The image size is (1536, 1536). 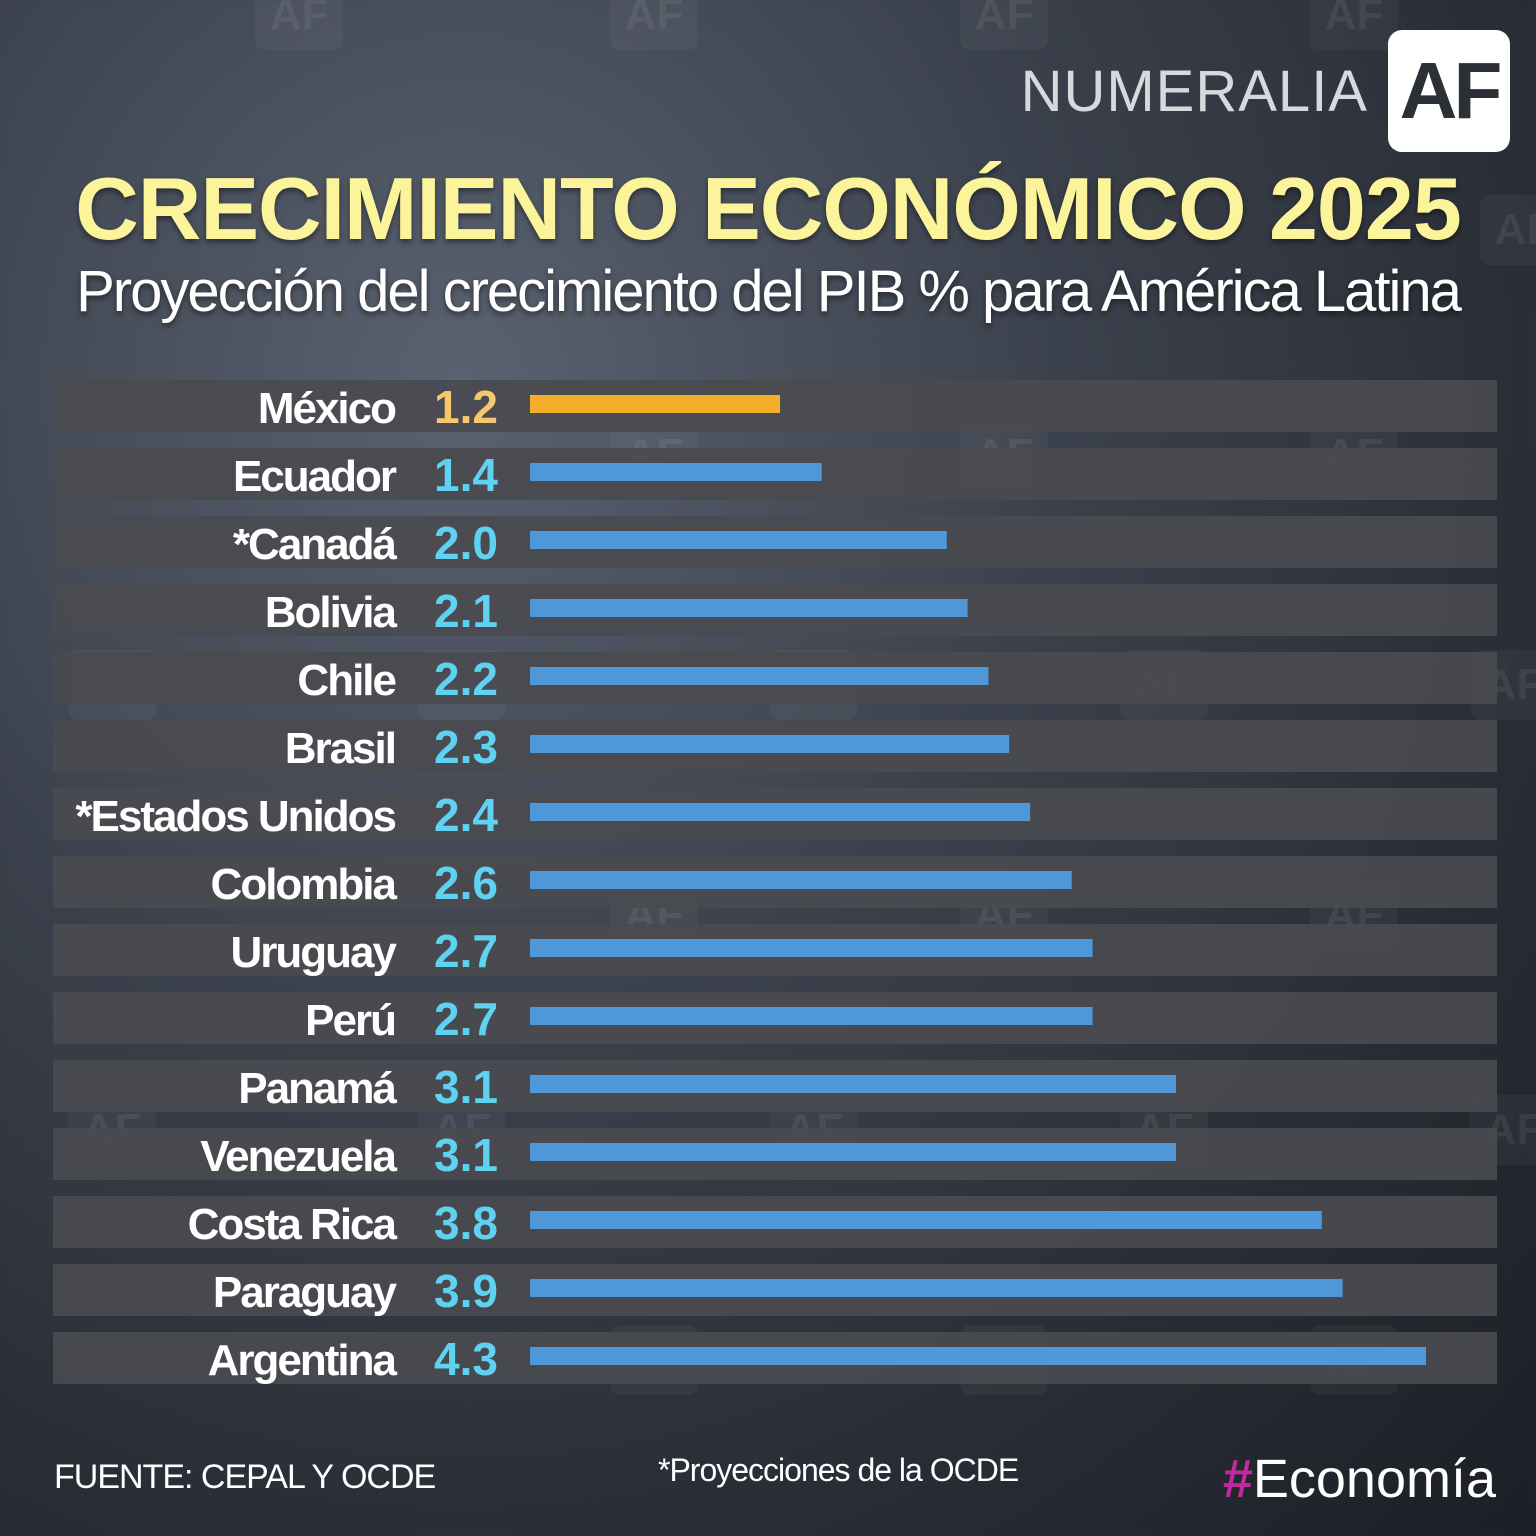 What do you see at coordinates (1237, 1479) in the screenshot?
I see `hashtag-symbol: #` at bounding box center [1237, 1479].